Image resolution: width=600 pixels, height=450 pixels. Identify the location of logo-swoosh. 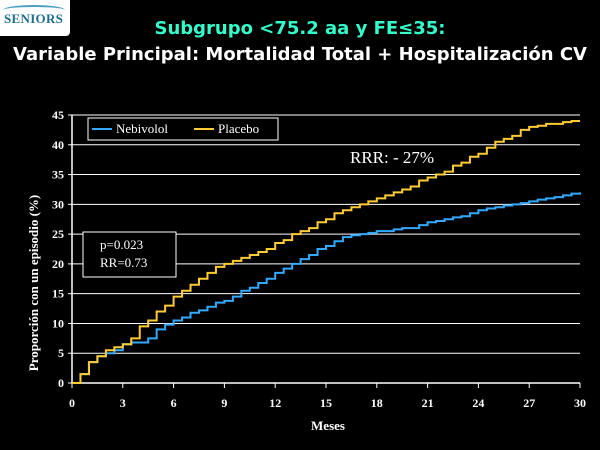
(34, 10).